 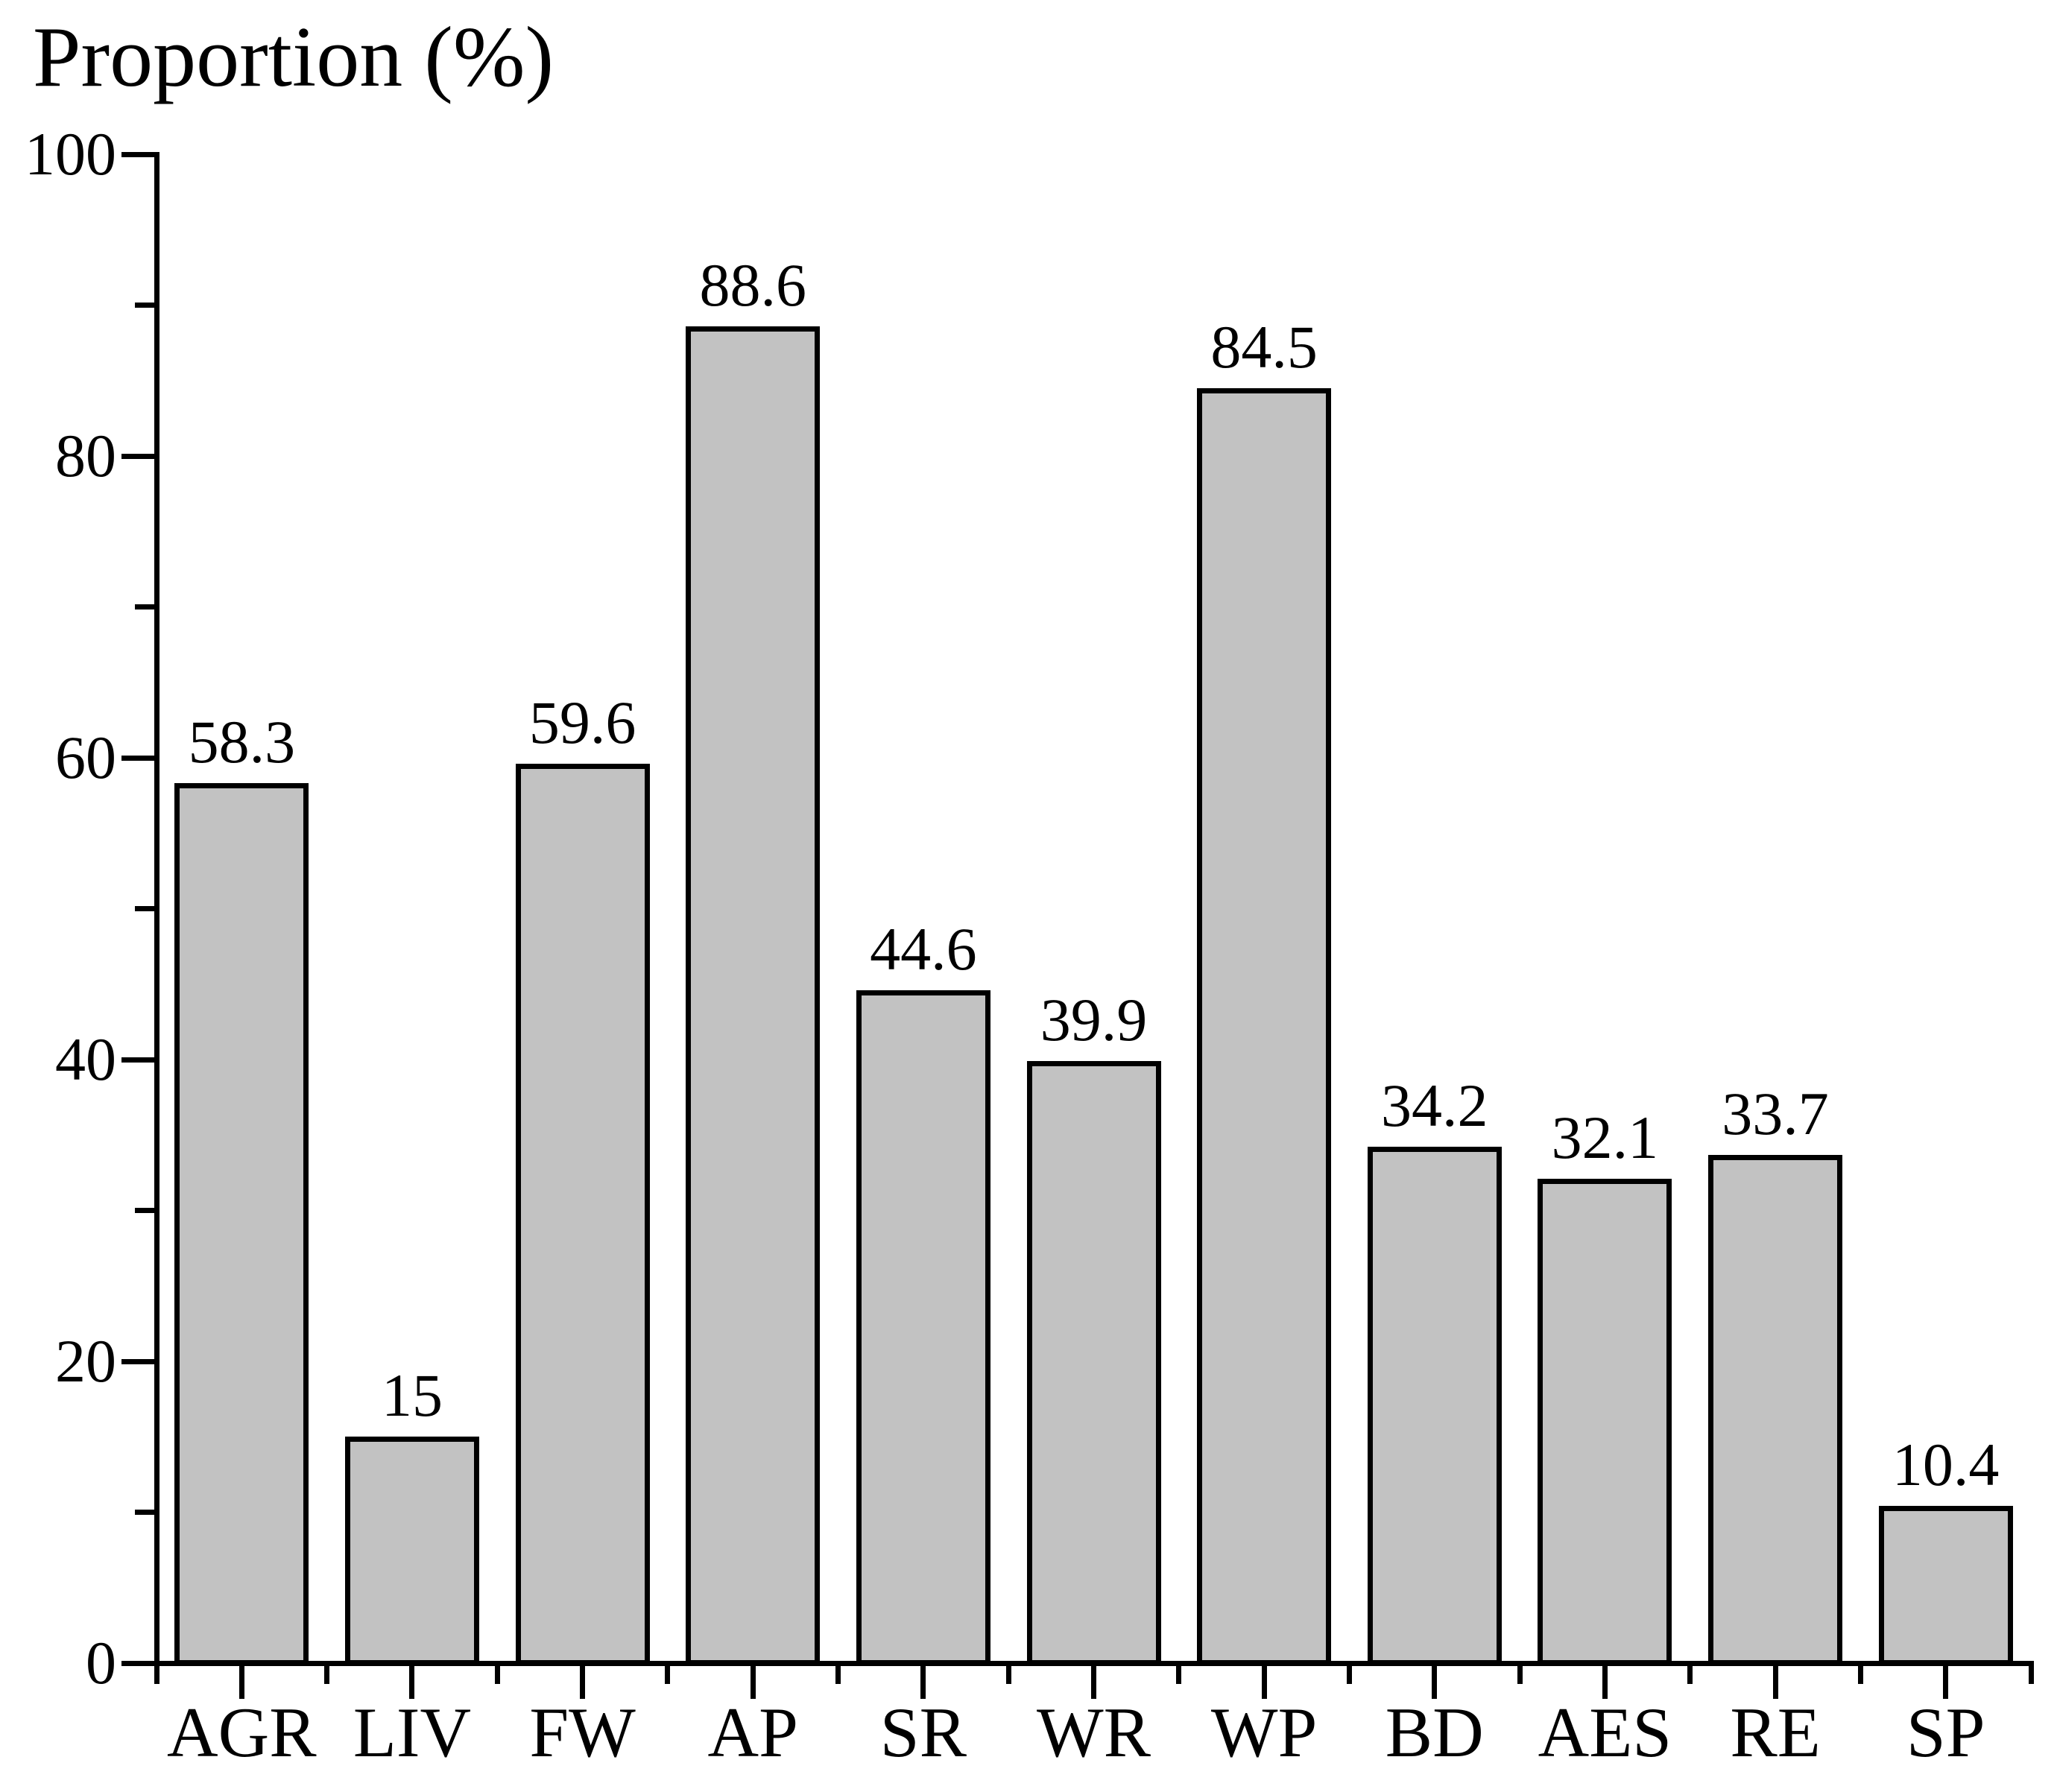 What do you see at coordinates (752, 284) in the screenshot?
I see `bar-value-label: 88.6` at bounding box center [752, 284].